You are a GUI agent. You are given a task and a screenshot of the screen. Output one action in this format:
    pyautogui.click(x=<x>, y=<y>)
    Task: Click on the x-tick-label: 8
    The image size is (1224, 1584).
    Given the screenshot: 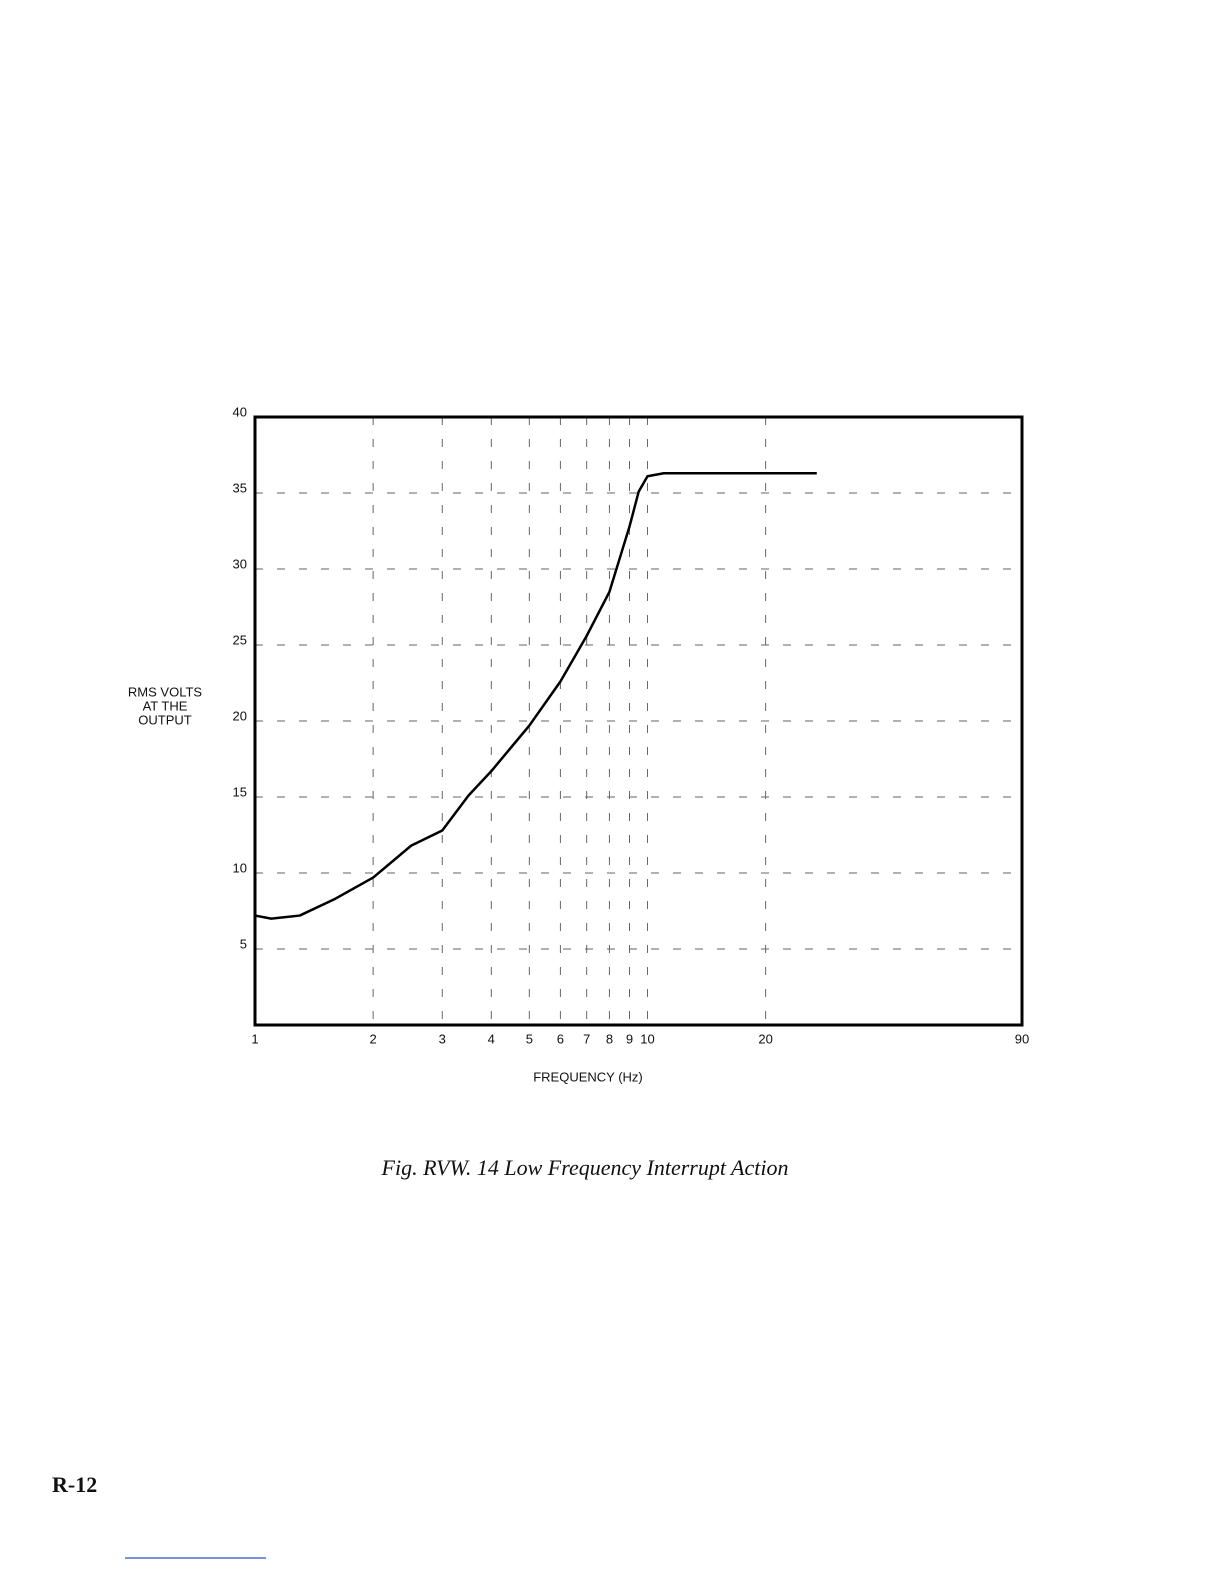 What is the action you would take?
    pyautogui.click(x=609, y=1038)
    